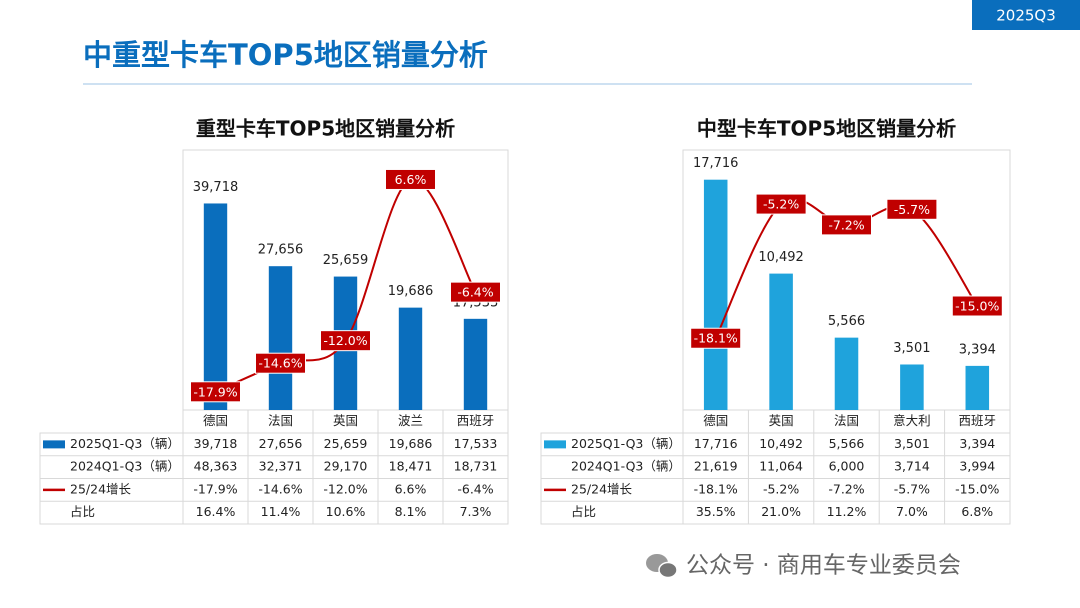  What do you see at coordinates (281, 443) in the screenshot?
I see `table-cell: 27,656` at bounding box center [281, 443].